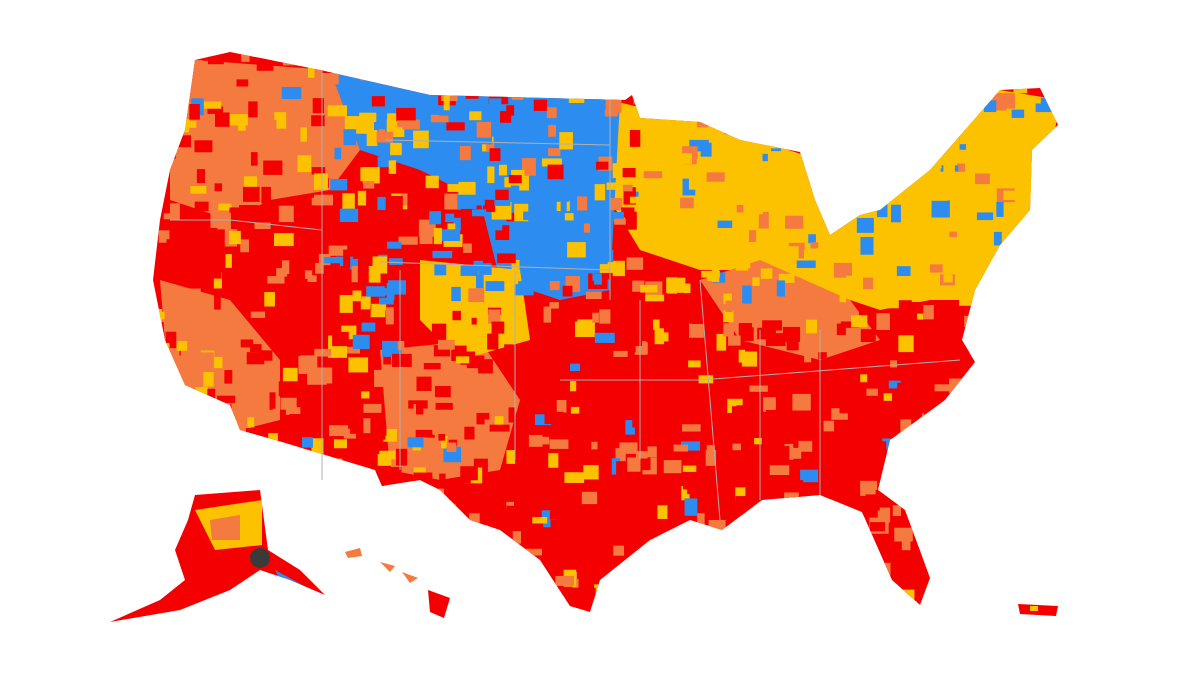 The height and width of the screenshot is (676, 1200). I want to click on island, so click(1034, 608).